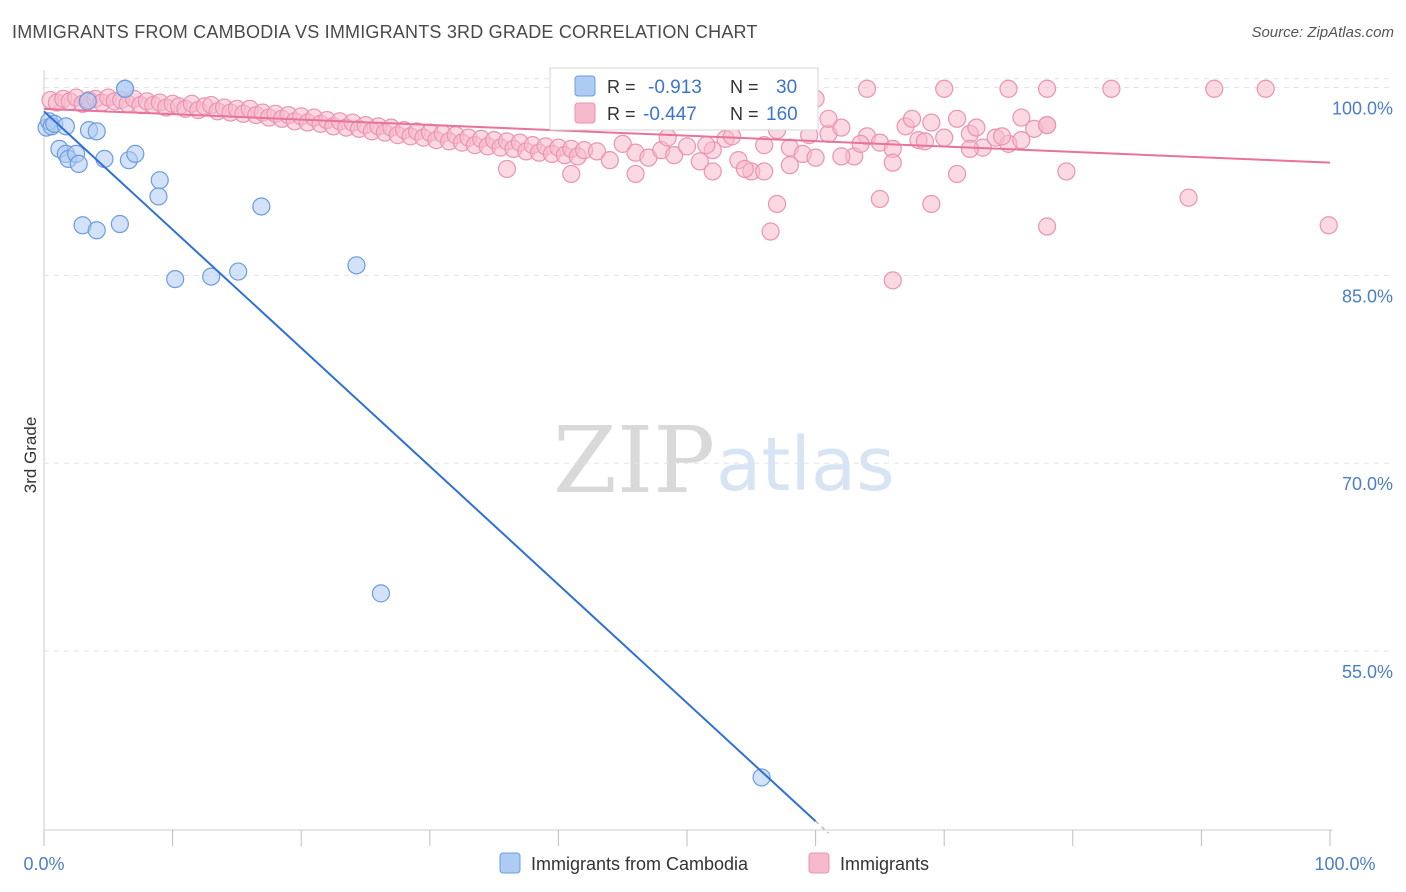  I want to click on correlation-legend: R = -0.913 N = 30 R = -0.447 N = 160, so click(684, 99).